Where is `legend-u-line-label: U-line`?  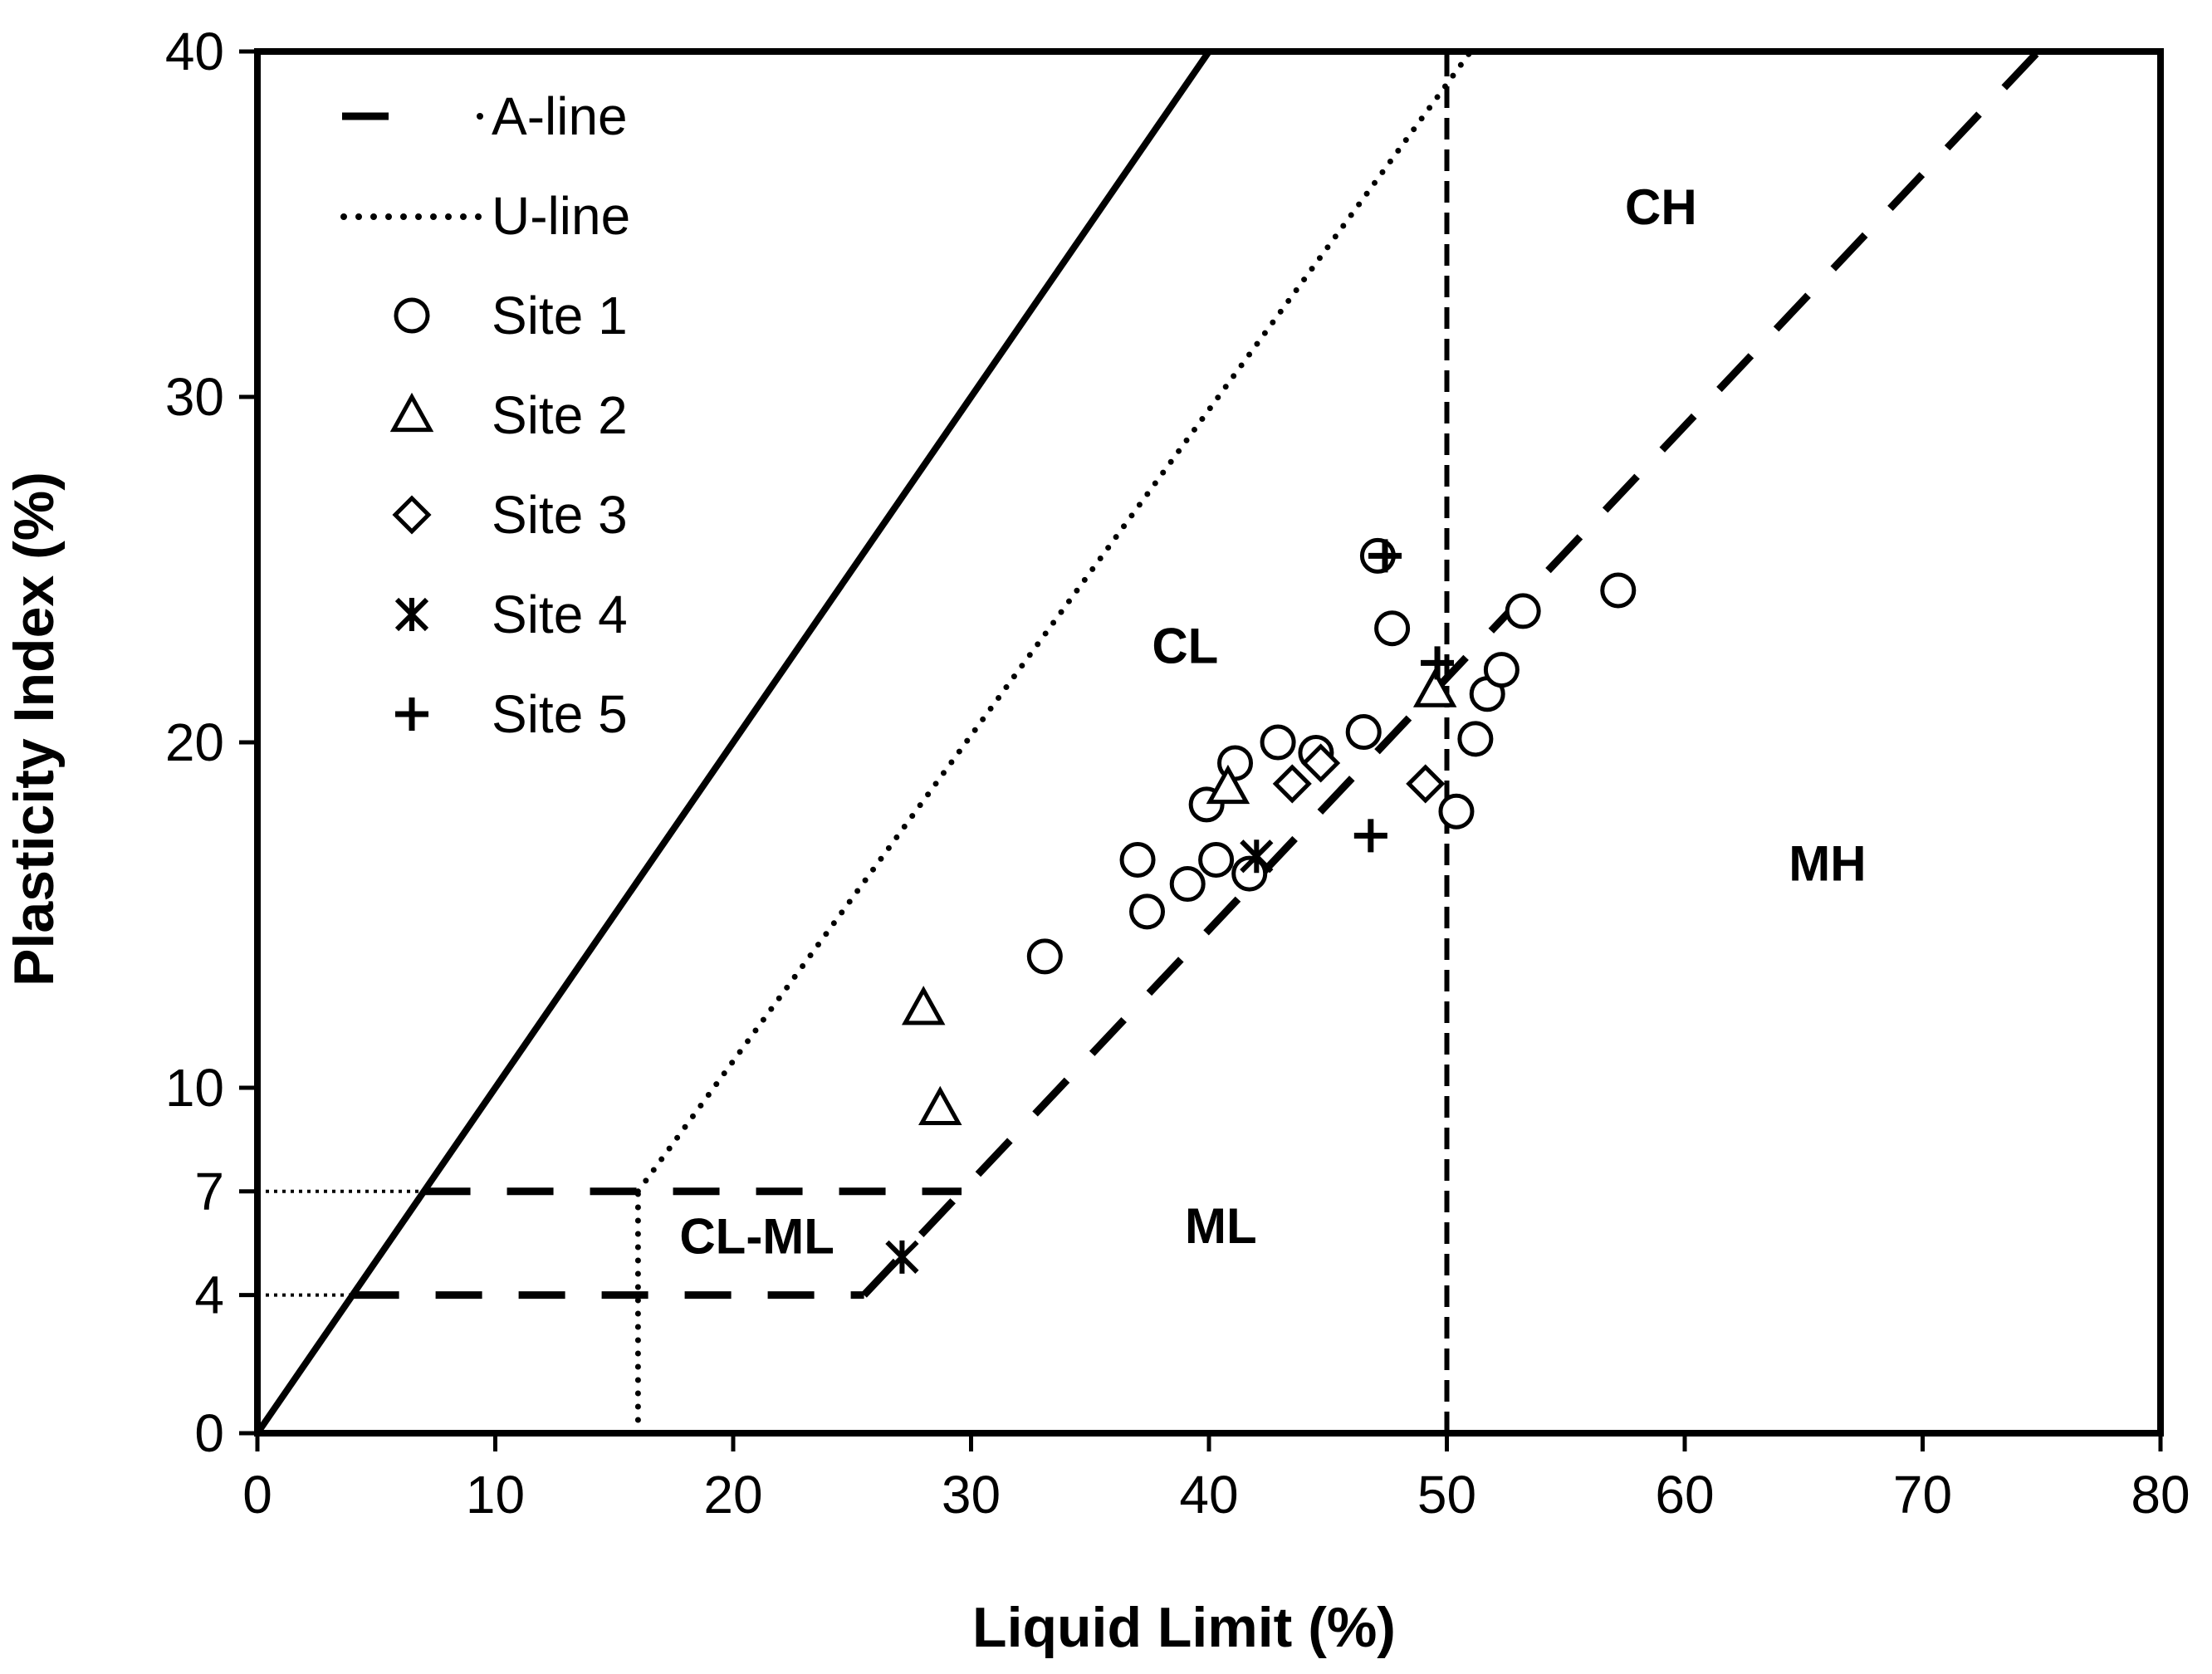 legend-u-line-label: U-line is located at coordinates (561, 216).